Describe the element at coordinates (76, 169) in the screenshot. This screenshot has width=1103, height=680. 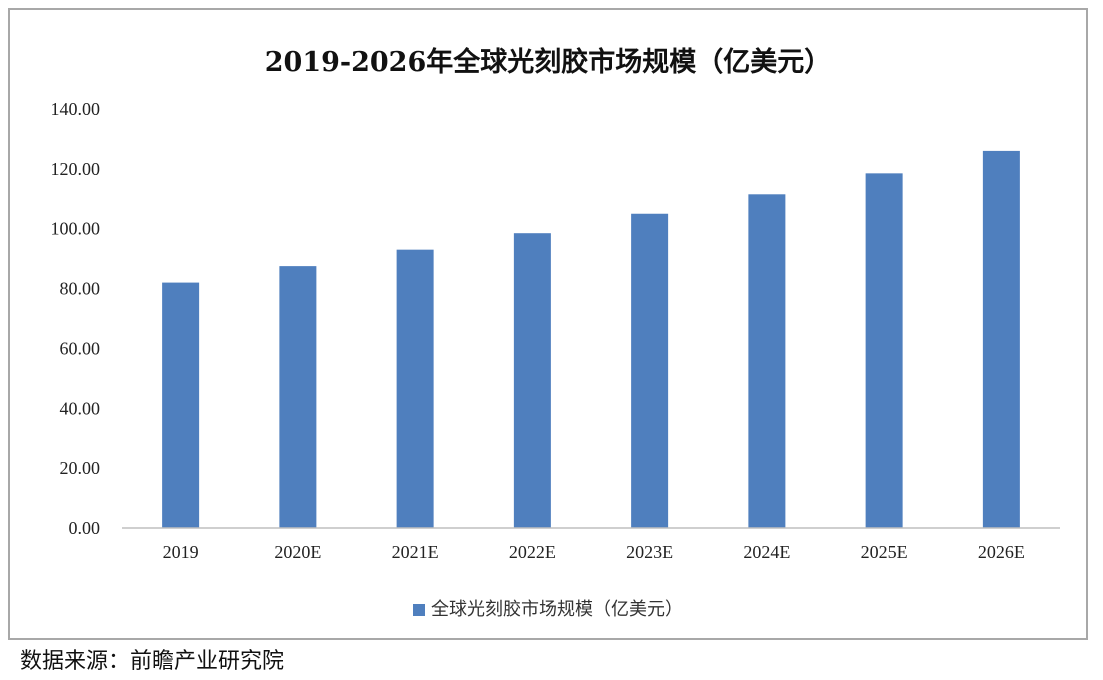
I see `y-tick-label: 120.00` at that location.